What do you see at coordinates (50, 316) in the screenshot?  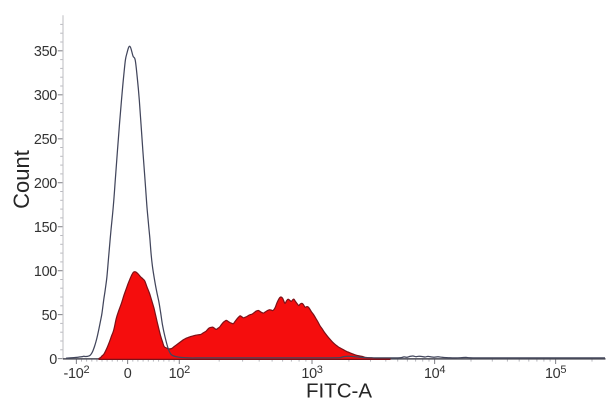 I see `svg-text: 50` at bounding box center [50, 316].